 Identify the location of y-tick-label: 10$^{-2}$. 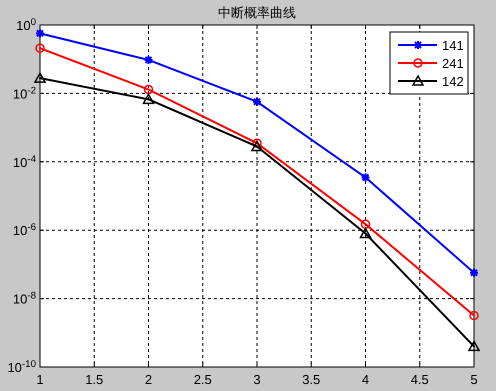
(24, 93).